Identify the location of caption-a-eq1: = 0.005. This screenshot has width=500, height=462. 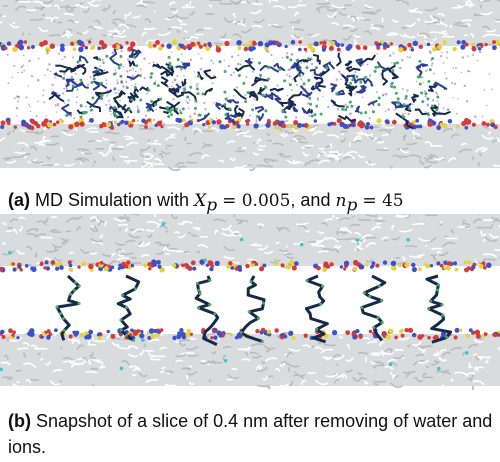
(256, 201).